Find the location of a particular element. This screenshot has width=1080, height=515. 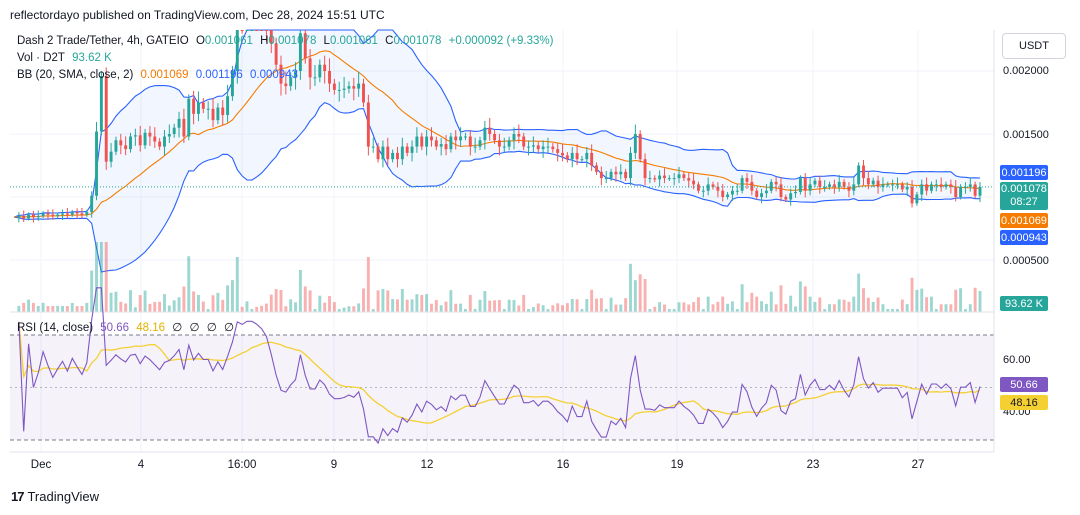

tradingview-brand: 17 TradingView is located at coordinates (55, 496).